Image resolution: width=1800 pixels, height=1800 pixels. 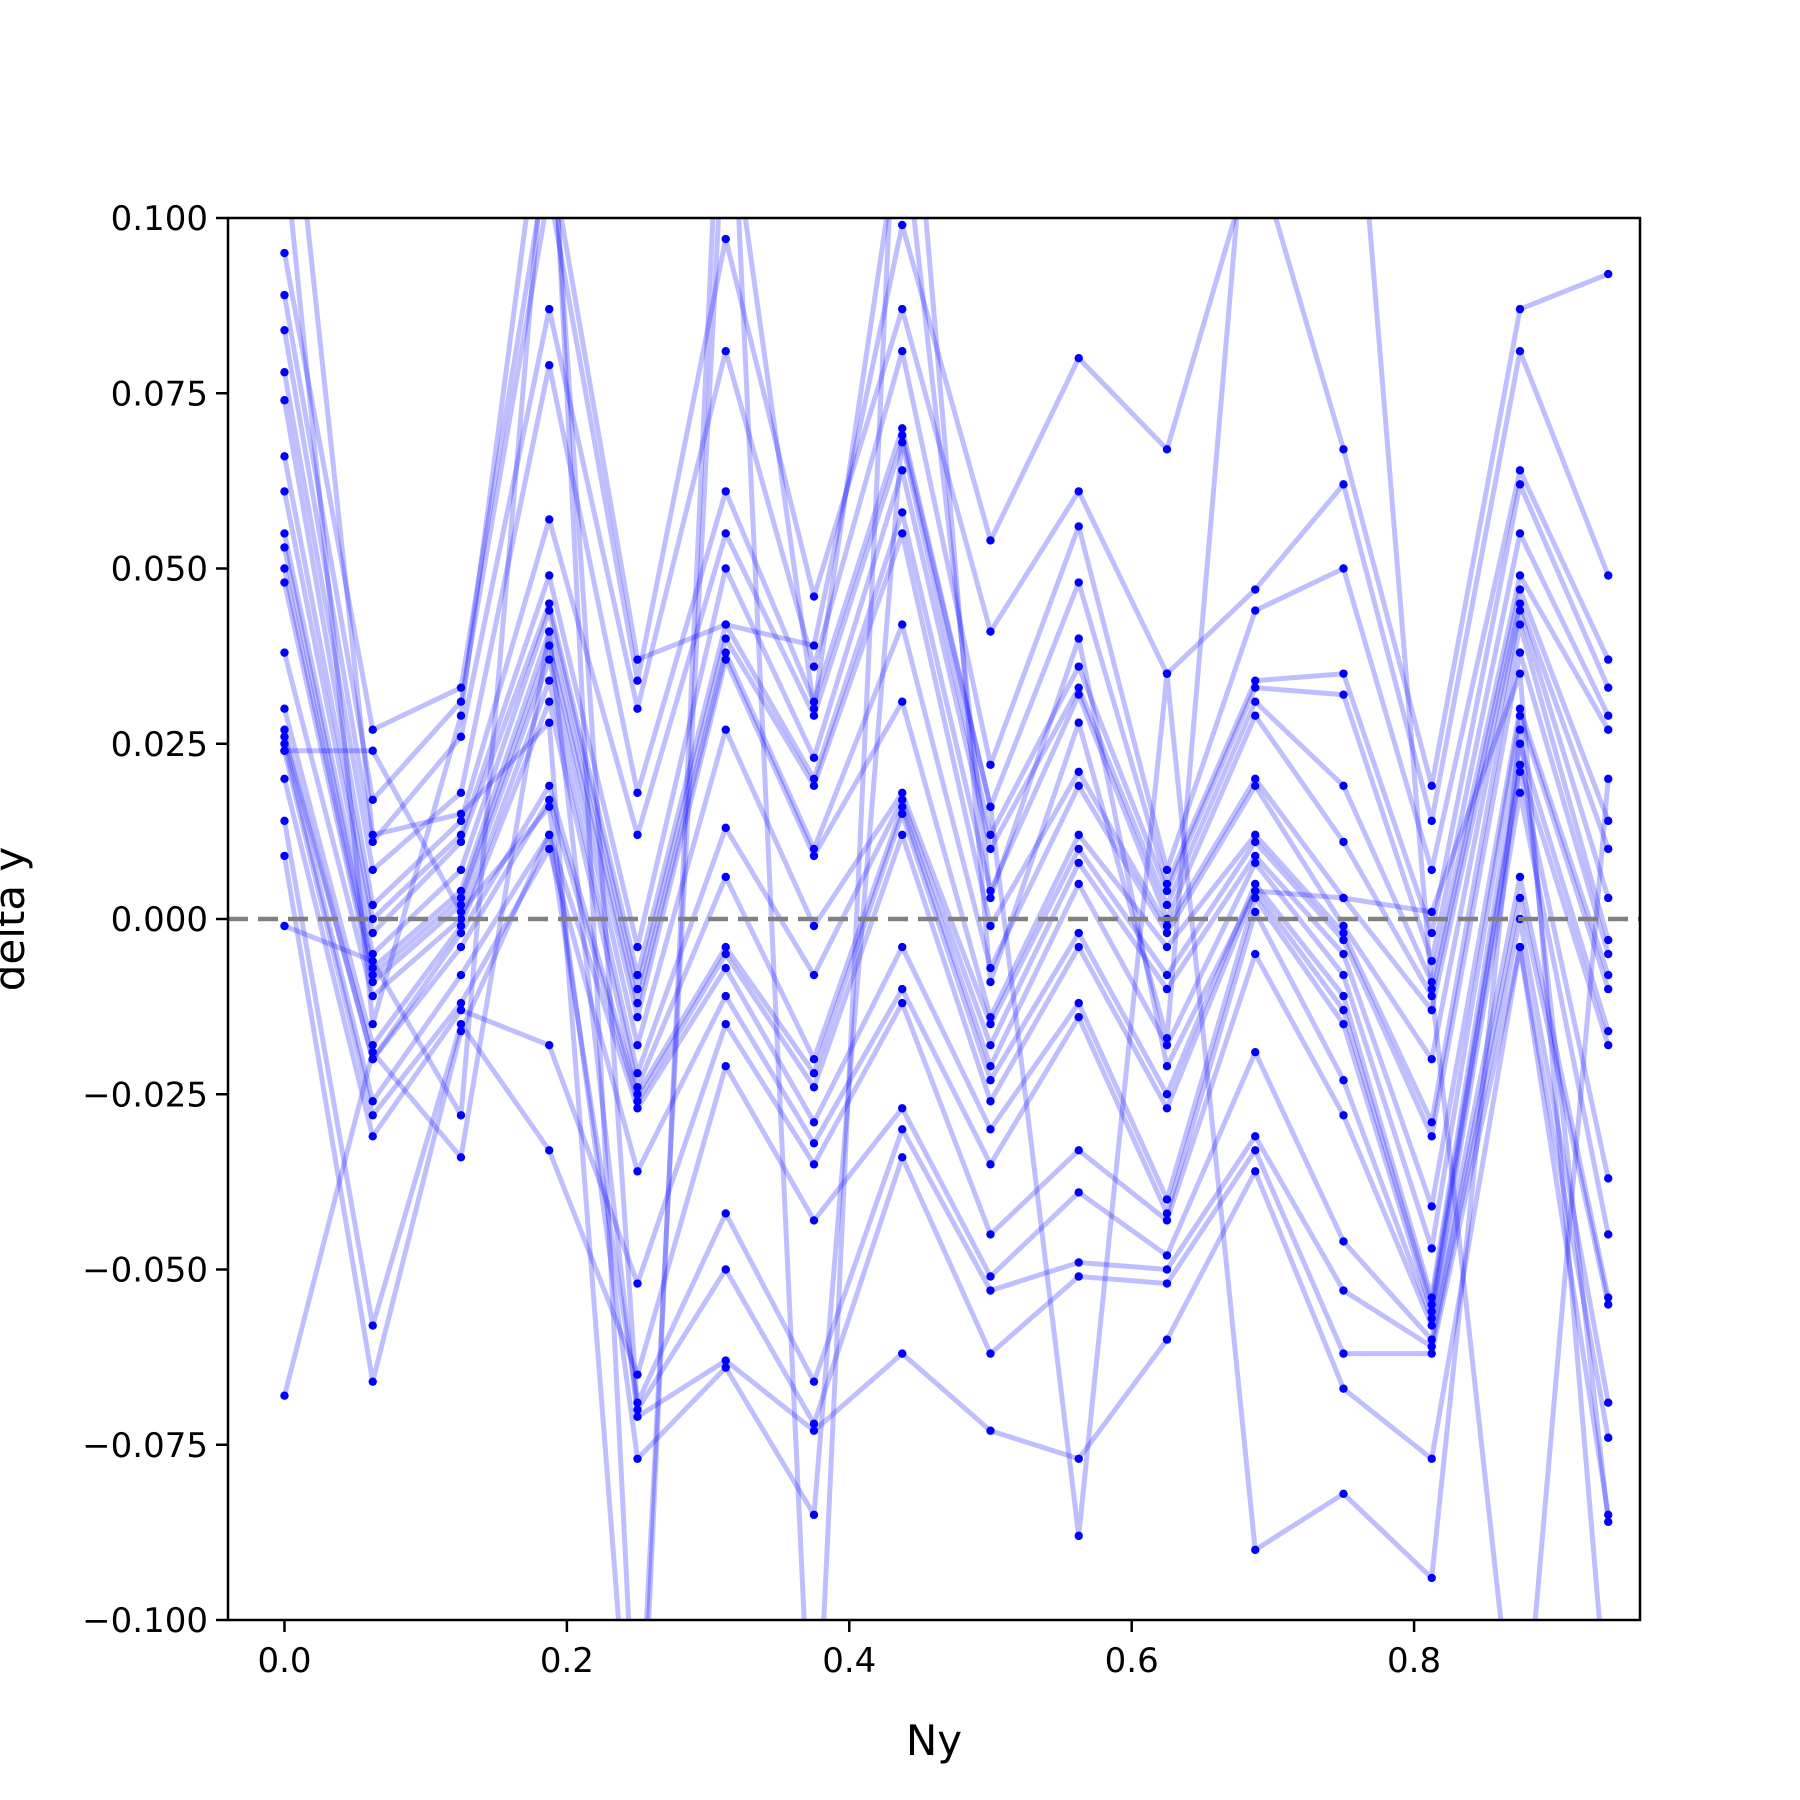 What do you see at coordinates (159, 570) in the screenshot?
I see `y-tick-label: 0.050` at bounding box center [159, 570].